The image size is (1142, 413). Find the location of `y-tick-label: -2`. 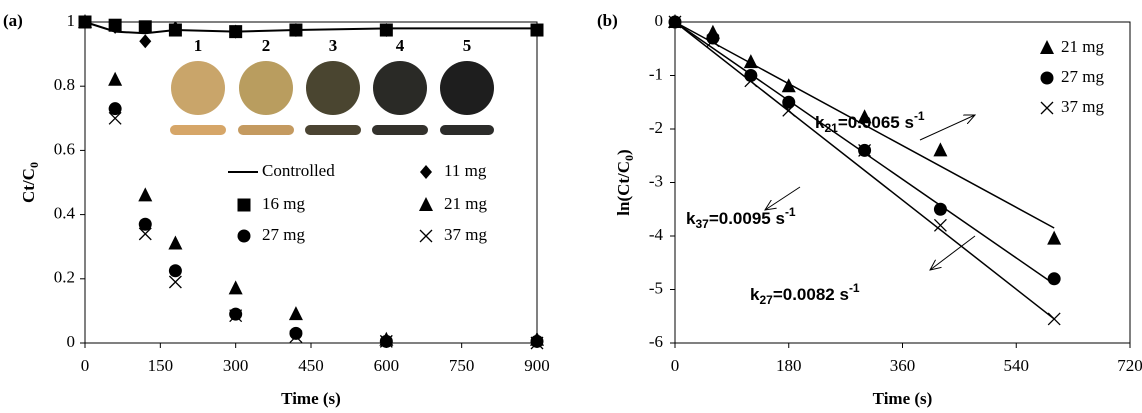

y-tick-label: -2 is located at coordinates (656, 127).